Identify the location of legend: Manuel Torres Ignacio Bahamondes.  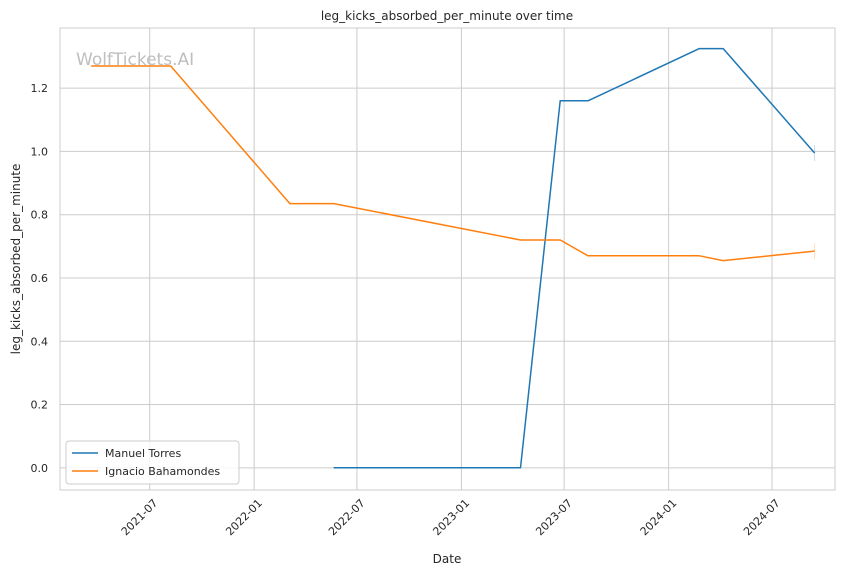
(152, 462).